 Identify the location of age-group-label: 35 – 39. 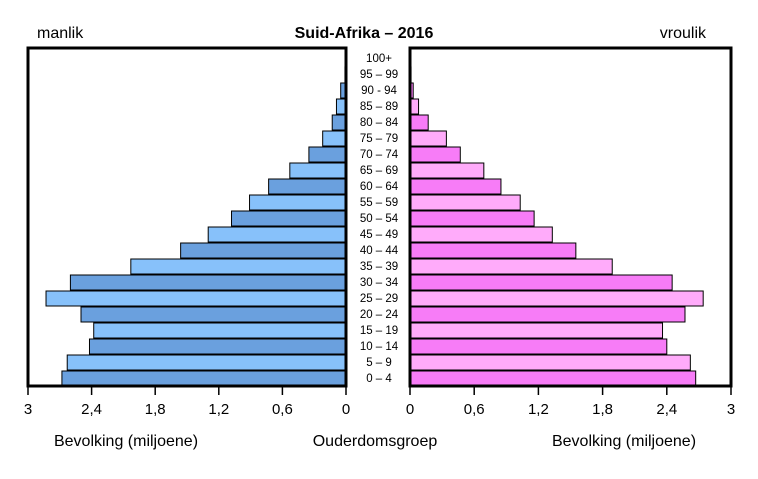
(379, 267).